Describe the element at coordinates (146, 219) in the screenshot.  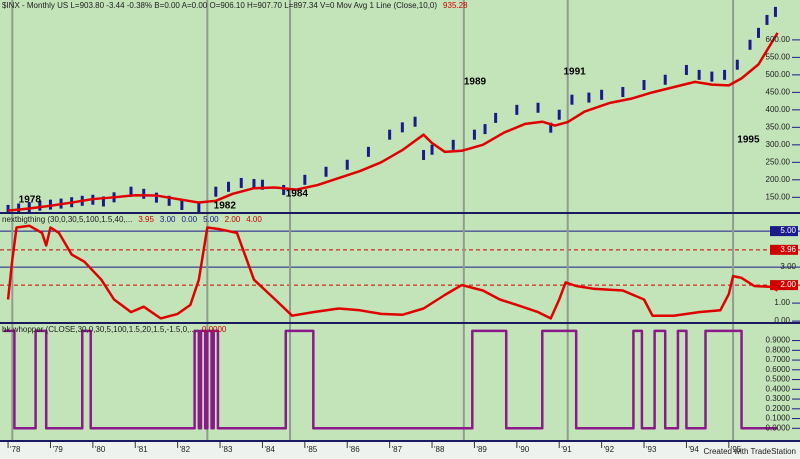
I see `header-item: 3.95` at that location.